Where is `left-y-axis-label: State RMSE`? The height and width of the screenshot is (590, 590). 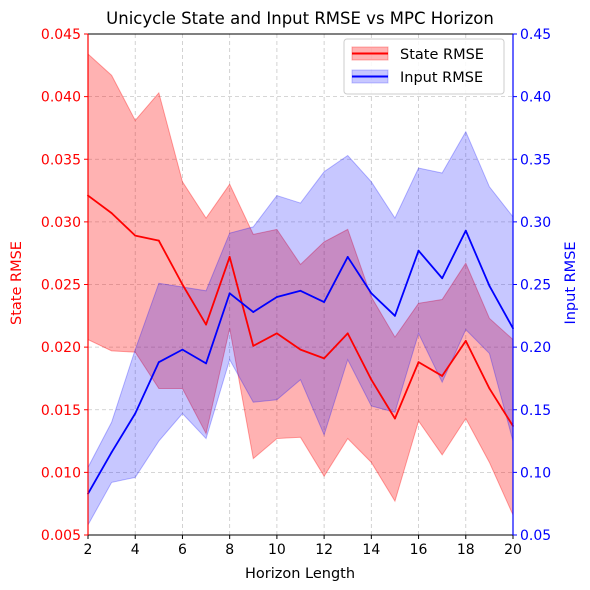 left-y-axis-label: State RMSE is located at coordinates (17, 283).